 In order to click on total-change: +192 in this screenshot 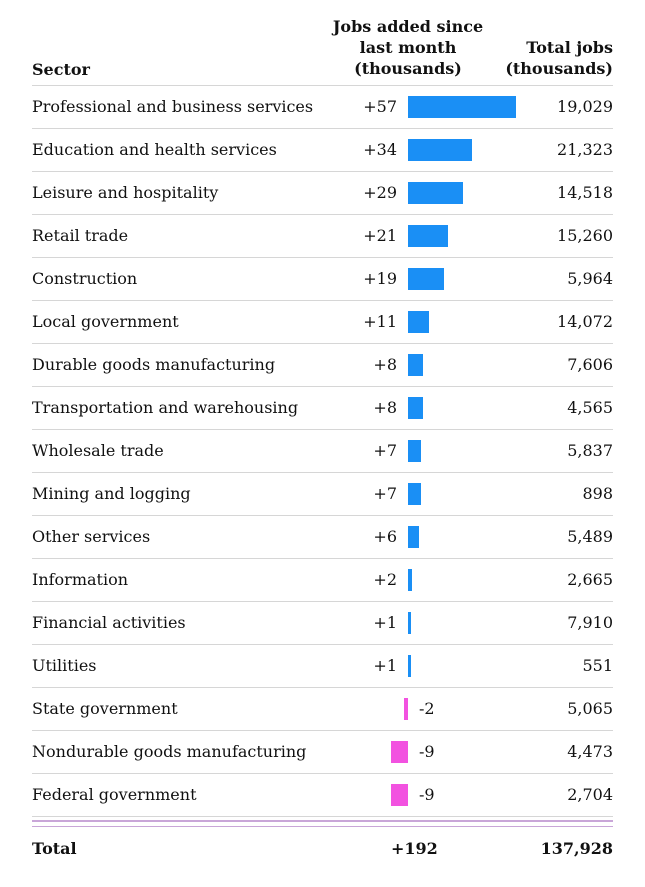, I will do `click(414, 848)`.